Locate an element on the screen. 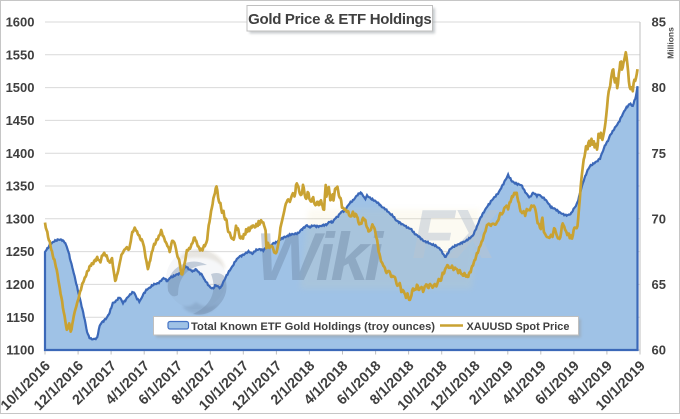  svg-text: 80 is located at coordinates (659, 87).